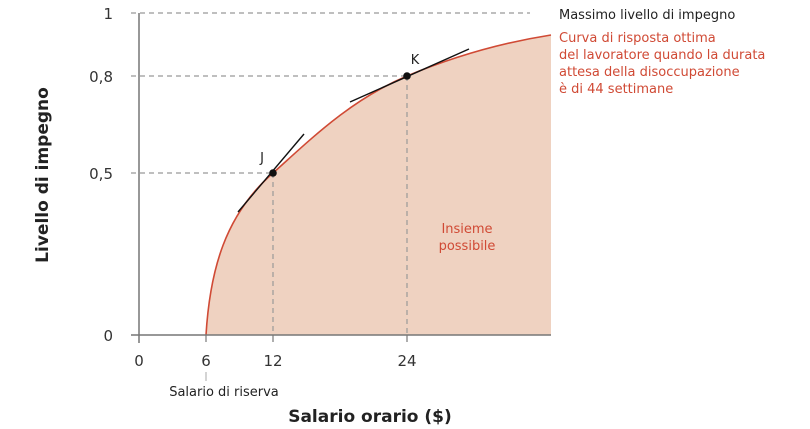  Describe the element at coordinates (101, 77) in the screenshot. I see `y-tick-0-8: 0,8` at that location.